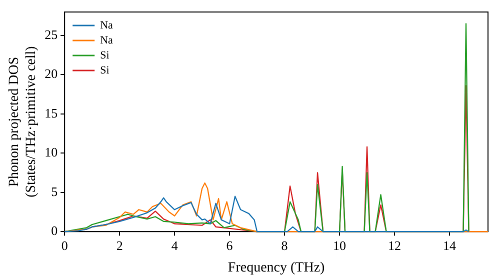  Describe the element at coordinates (119, 245) in the screenshot. I see `x-tick-label: 2` at that location.